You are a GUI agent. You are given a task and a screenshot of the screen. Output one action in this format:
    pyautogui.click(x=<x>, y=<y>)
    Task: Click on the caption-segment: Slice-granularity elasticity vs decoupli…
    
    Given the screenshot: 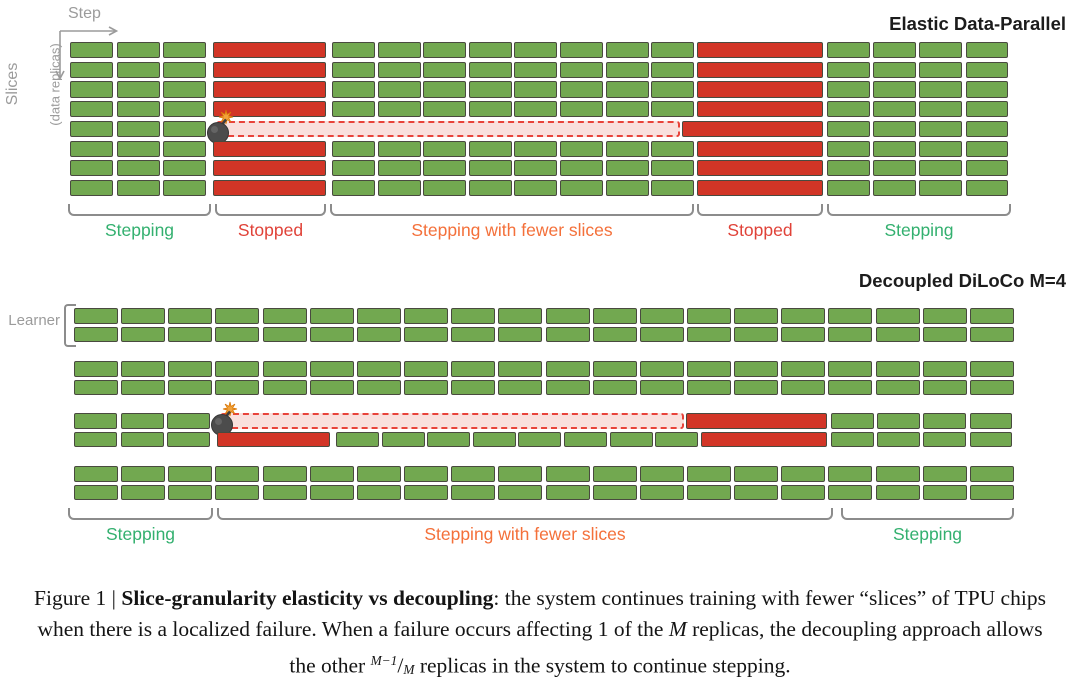 What is the action you would take?
    pyautogui.click(x=307, y=598)
    